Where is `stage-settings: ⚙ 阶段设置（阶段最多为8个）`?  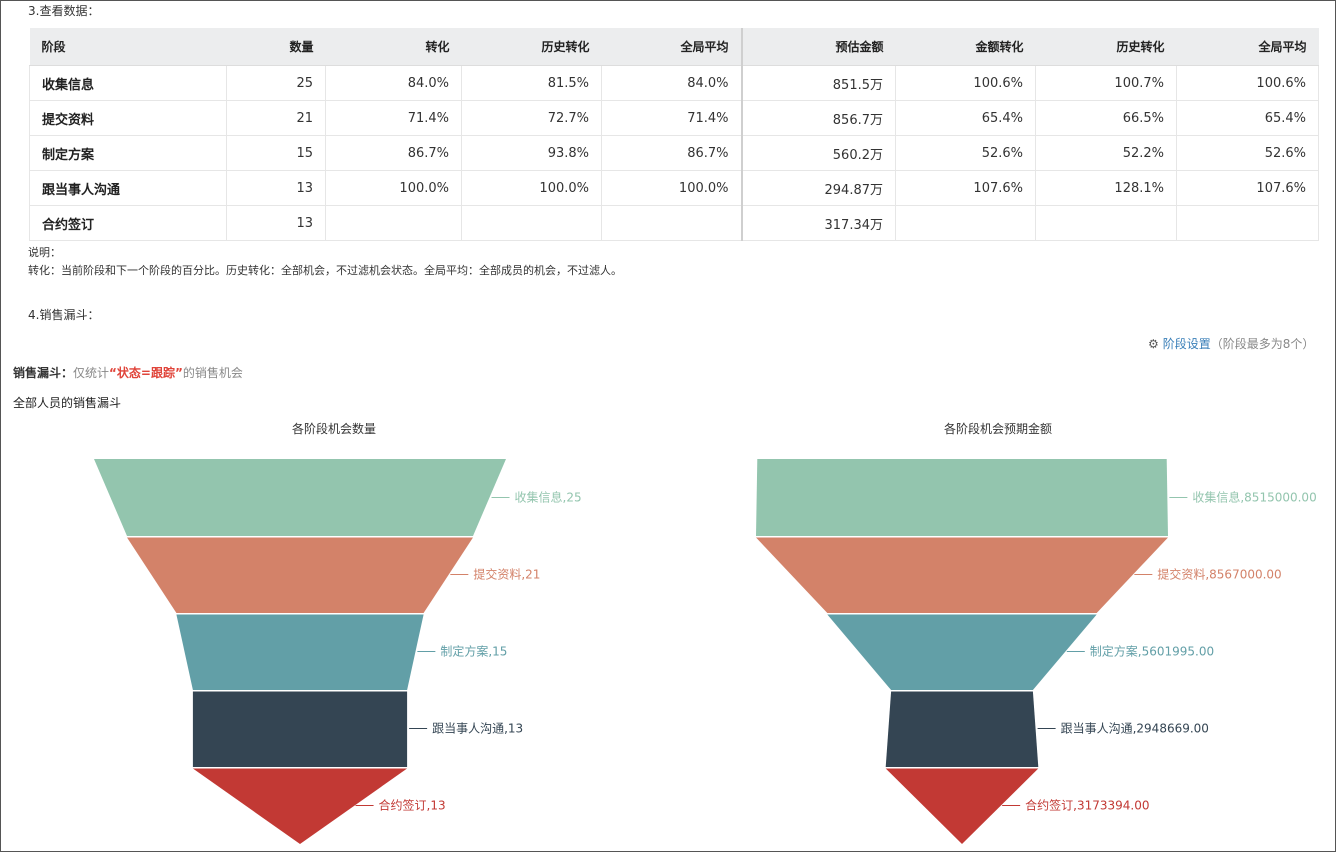
stage-settings: ⚙ 阶段设置（阶段最多为8个） is located at coordinates (1231, 343).